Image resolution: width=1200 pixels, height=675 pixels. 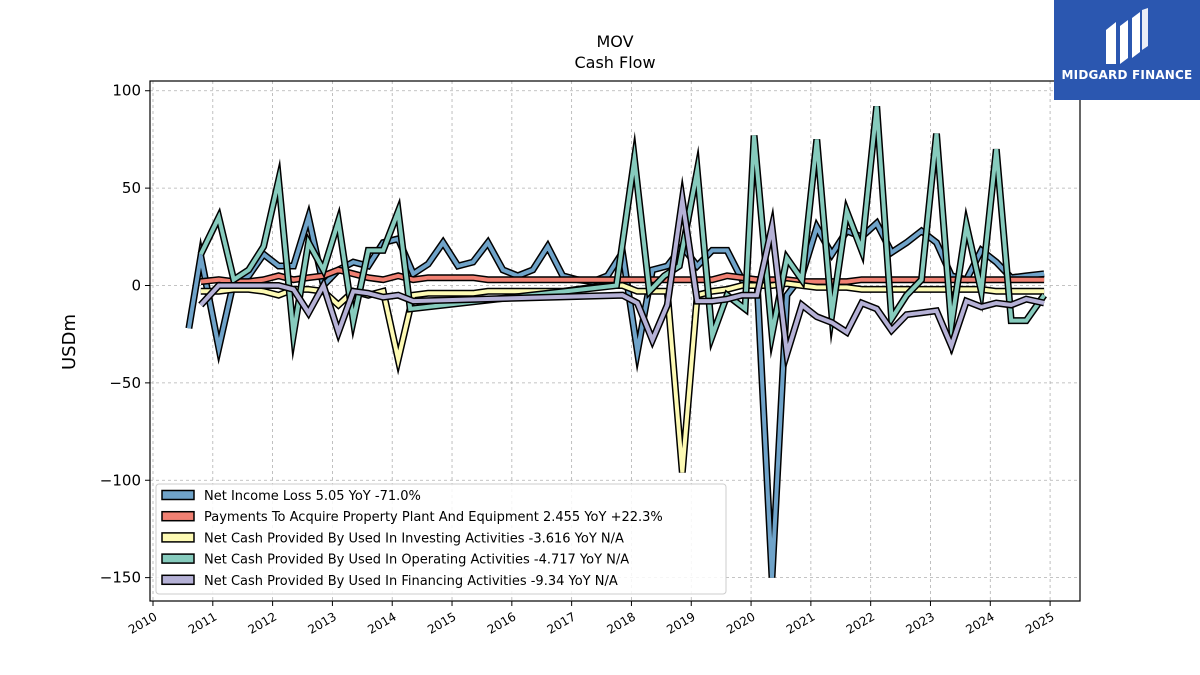 What do you see at coordinates (125, 383) in the screenshot?
I see `y-tick-label: −50` at bounding box center [125, 383].